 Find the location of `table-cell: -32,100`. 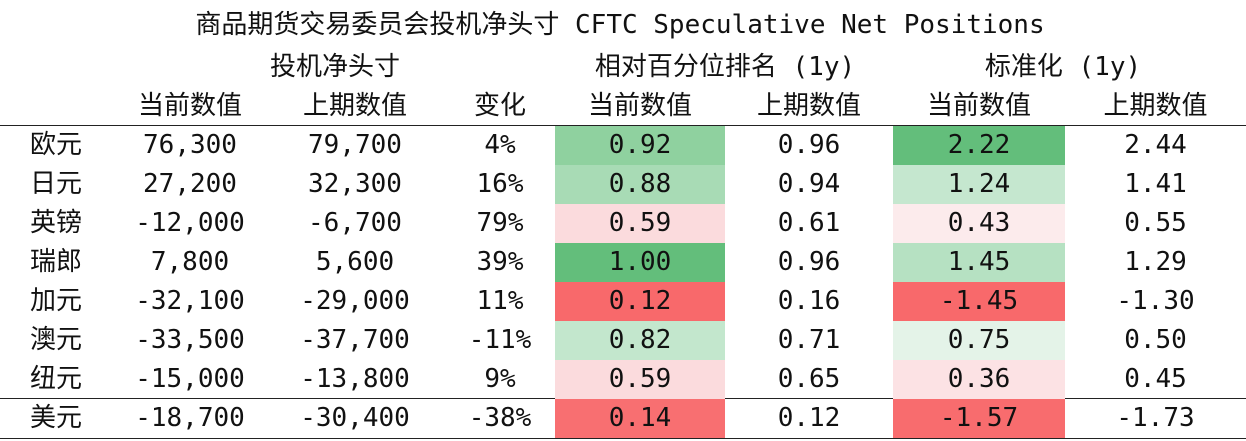

table-cell: -32,100 is located at coordinates (190, 301).